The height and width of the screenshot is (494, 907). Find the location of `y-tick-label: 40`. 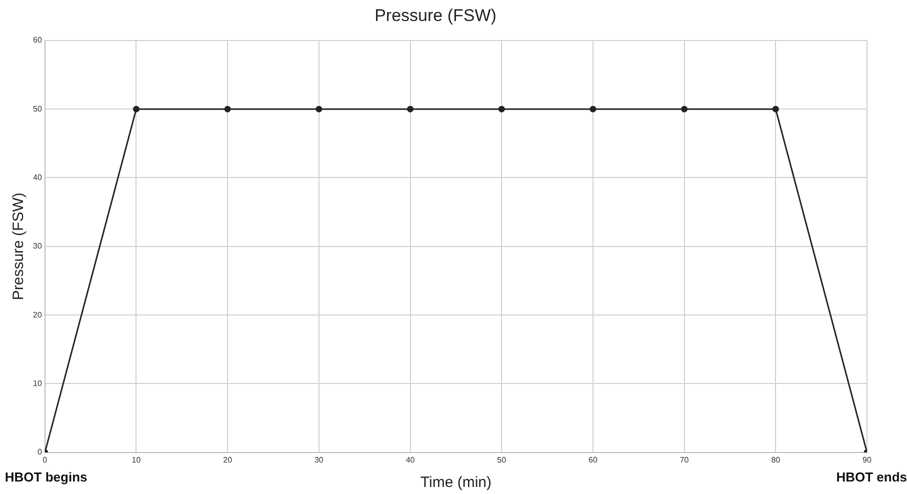

y-tick-label: 40 is located at coordinates (37, 177).